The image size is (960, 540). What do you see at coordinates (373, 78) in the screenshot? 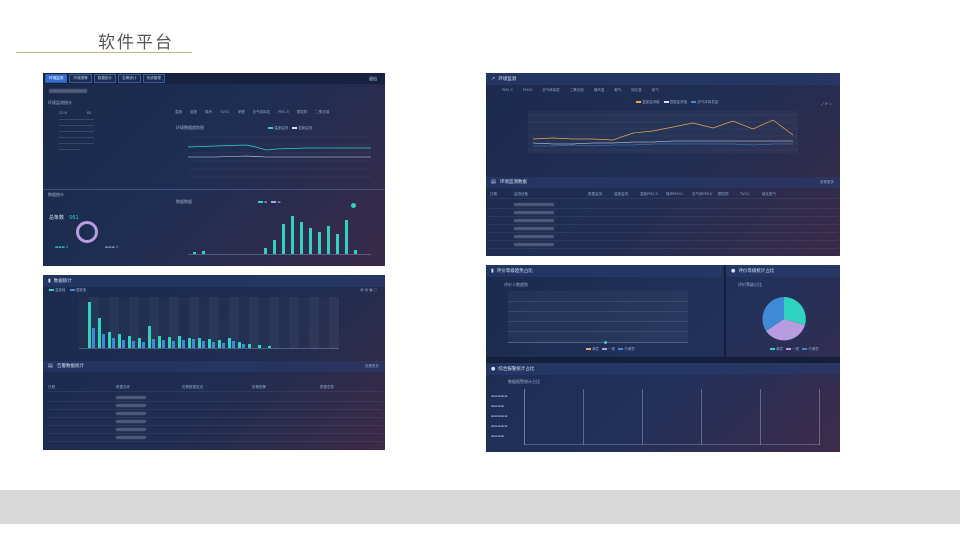
I see `logout-link: 退出` at bounding box center [373, 78].